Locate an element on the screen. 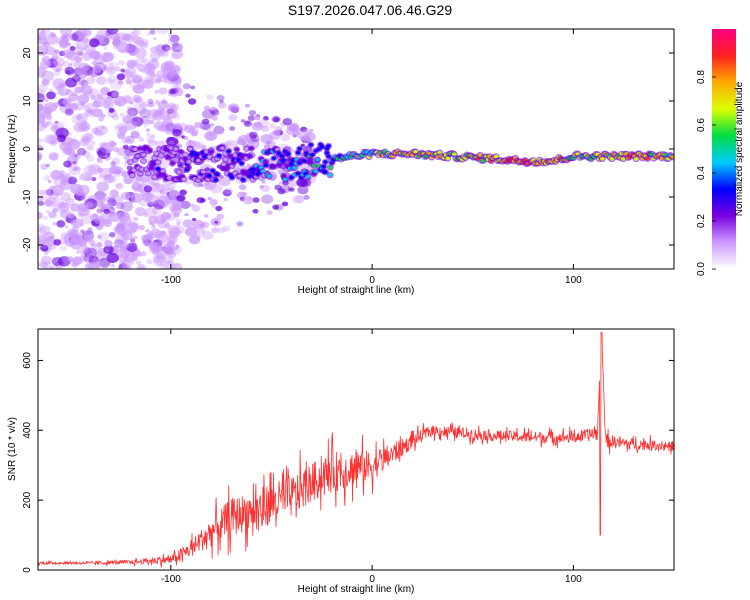 The height and width of the screenshot is (600, 750). y-tick-label: -10 is located at coordinates (27, 196).